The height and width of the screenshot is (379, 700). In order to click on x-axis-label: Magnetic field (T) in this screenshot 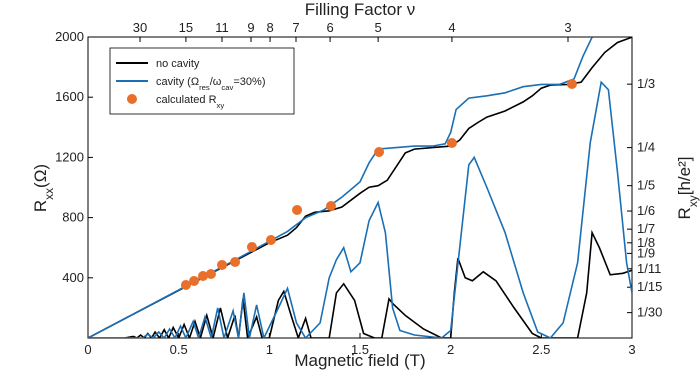, I will do `click(359, 360)`.